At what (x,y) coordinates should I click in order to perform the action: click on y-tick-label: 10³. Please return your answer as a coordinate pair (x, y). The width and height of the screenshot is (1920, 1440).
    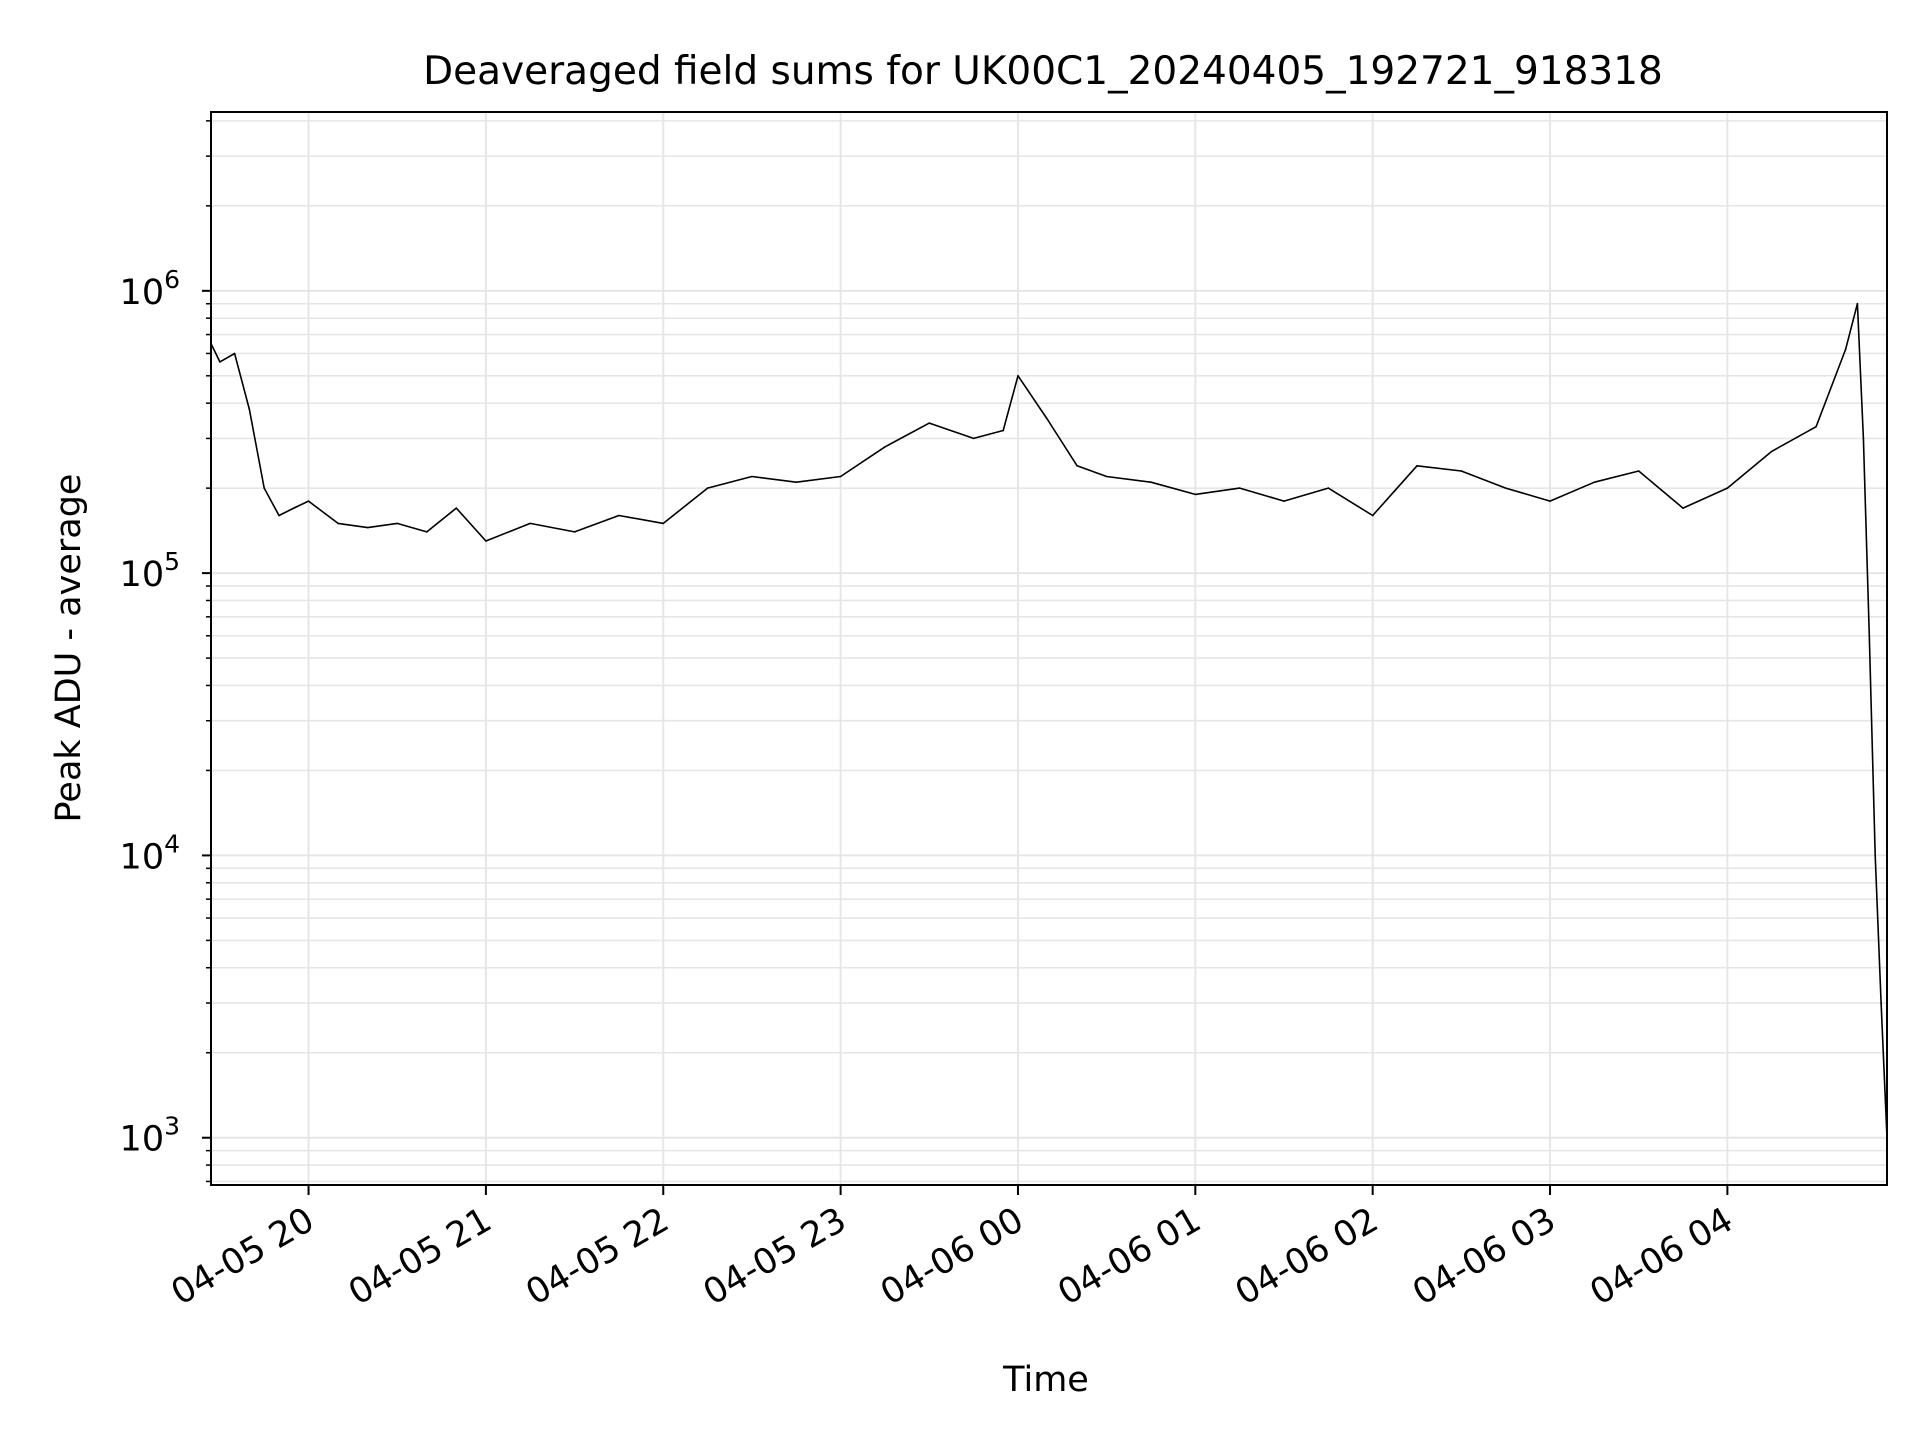
    Looking at the image, I should click on (150, 1136).